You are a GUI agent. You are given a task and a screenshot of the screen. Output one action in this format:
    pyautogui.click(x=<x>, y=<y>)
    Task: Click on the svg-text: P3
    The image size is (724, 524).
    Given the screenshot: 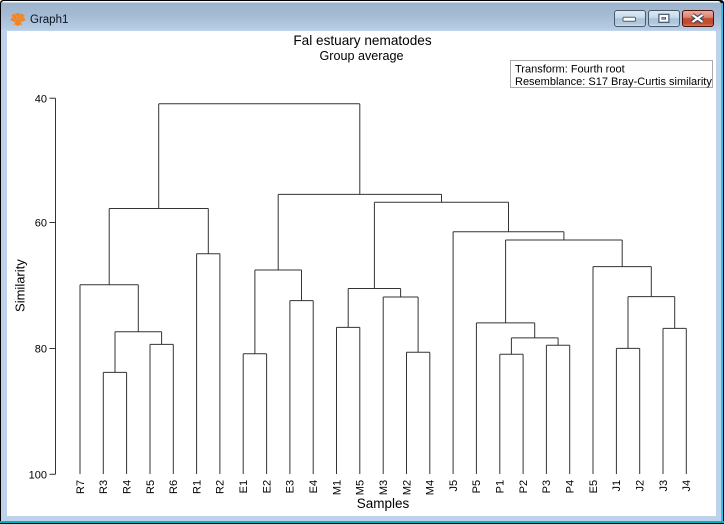 What is the action you would take?
    pyautogui.click(x=547, y=486)
    